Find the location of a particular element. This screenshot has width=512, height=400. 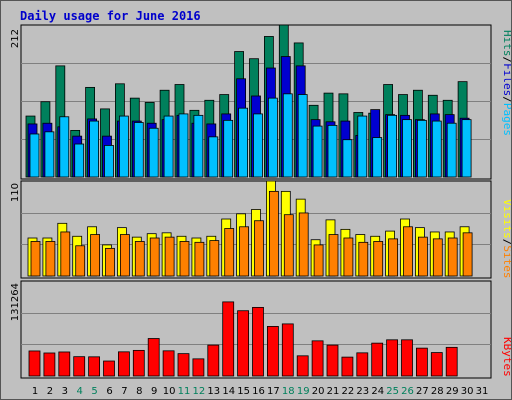

day-label: 30 is located at coordinates (467, 391).